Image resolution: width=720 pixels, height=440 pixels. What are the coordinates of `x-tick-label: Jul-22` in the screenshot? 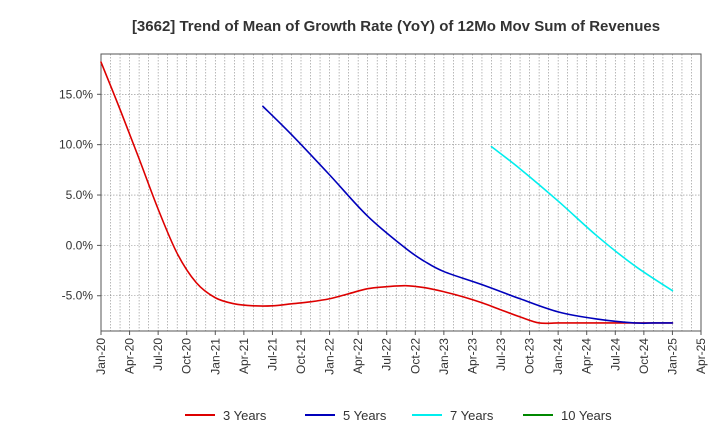 It's located at (387, 354).